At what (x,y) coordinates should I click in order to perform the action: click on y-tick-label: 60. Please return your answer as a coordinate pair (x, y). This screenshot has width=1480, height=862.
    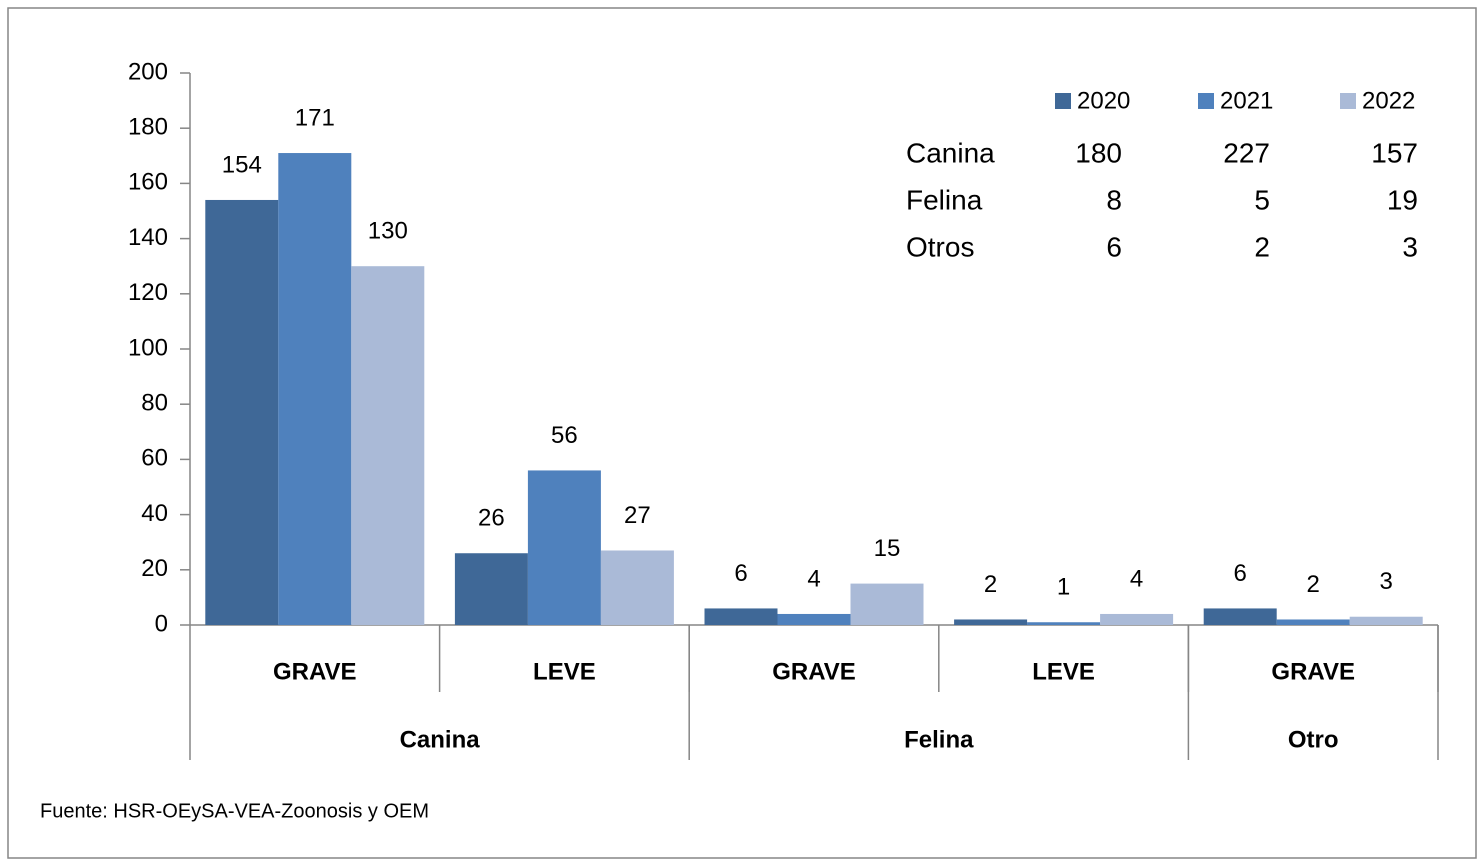
    Looking at the image, I should click on (154, 458).